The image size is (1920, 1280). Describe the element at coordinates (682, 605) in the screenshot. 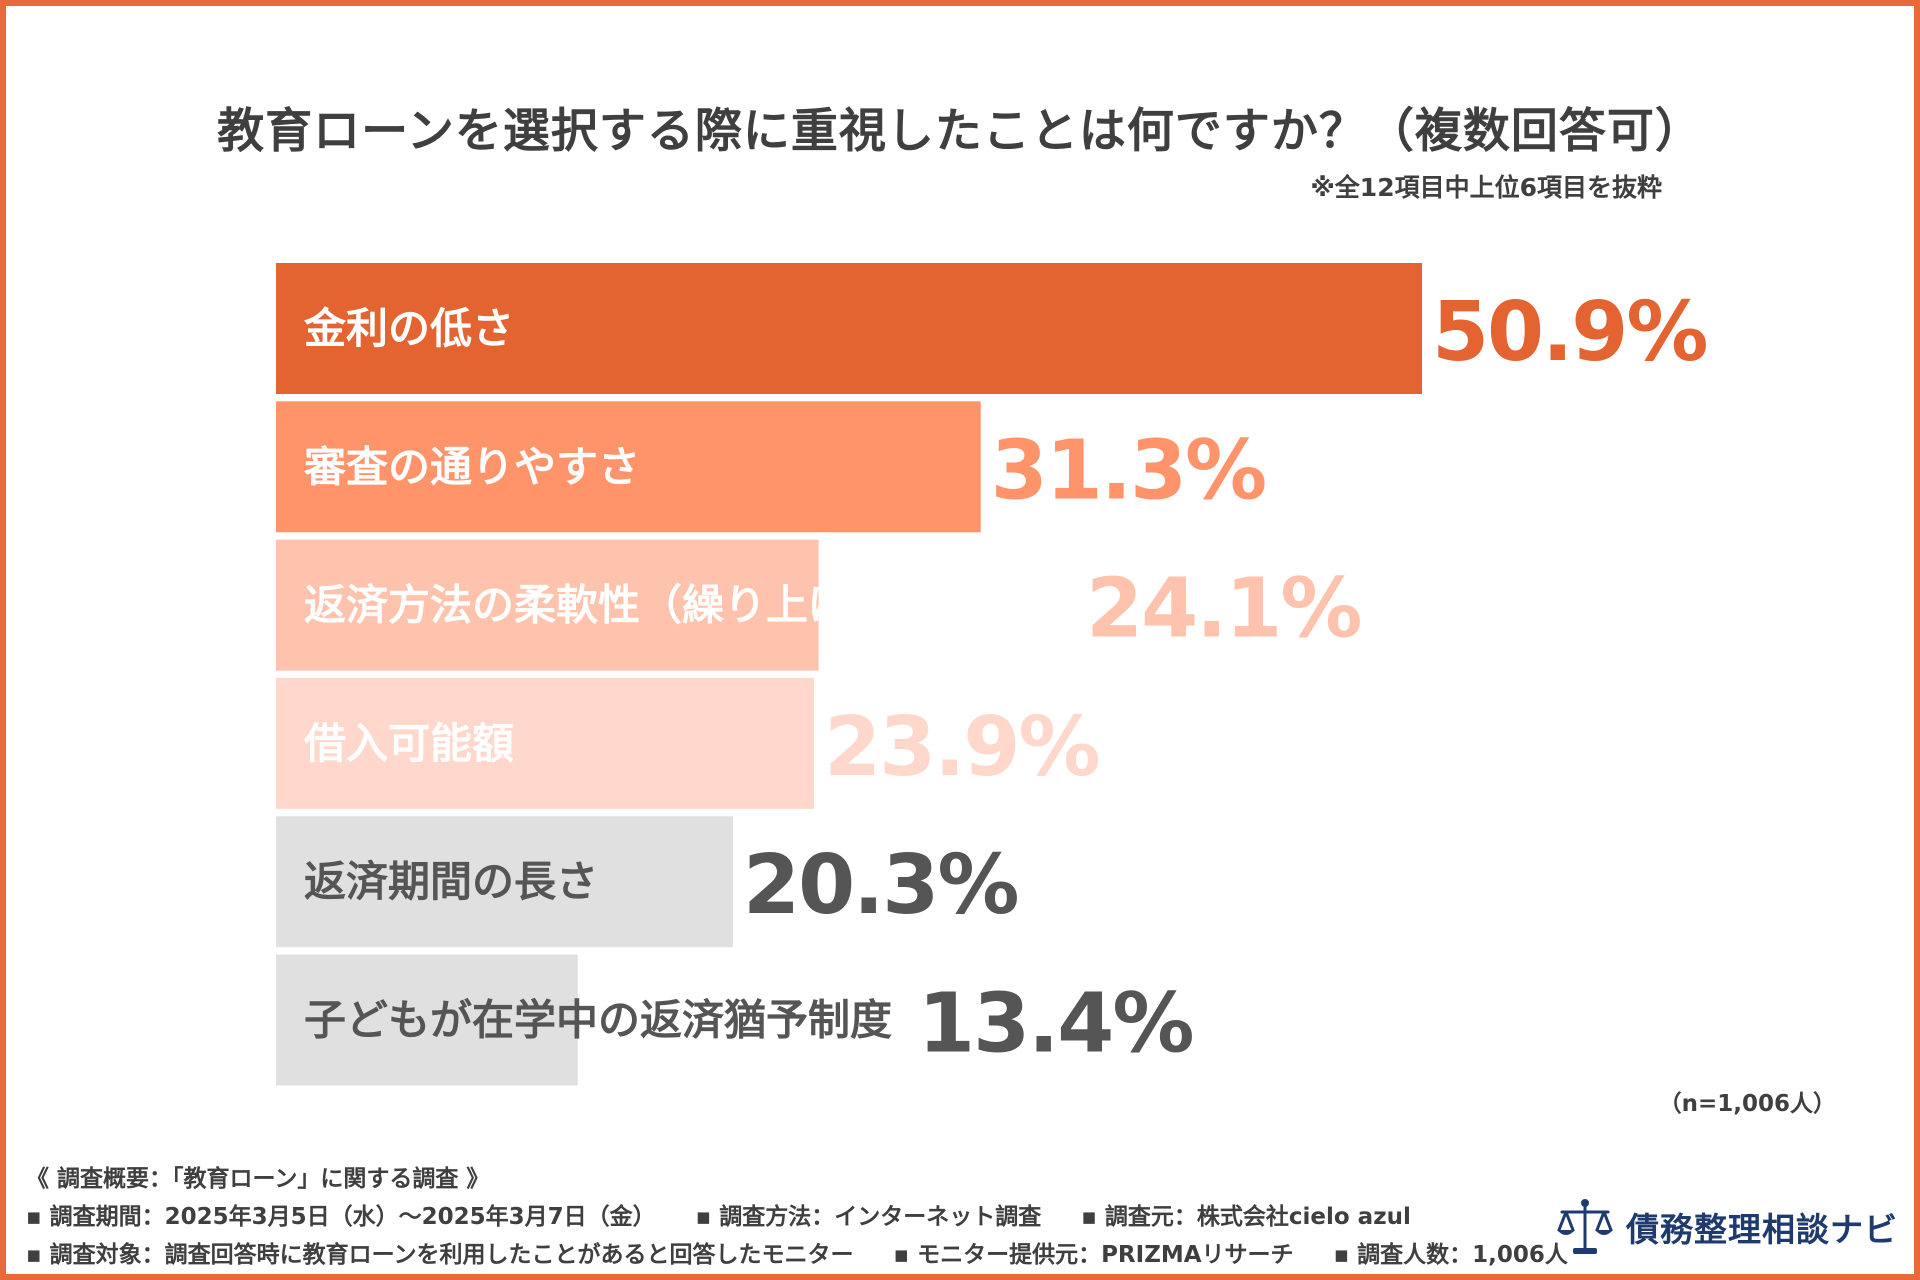

I see `bar-label-3: 返済方法の柔軟性（繰り上げ返済など）` at that location.